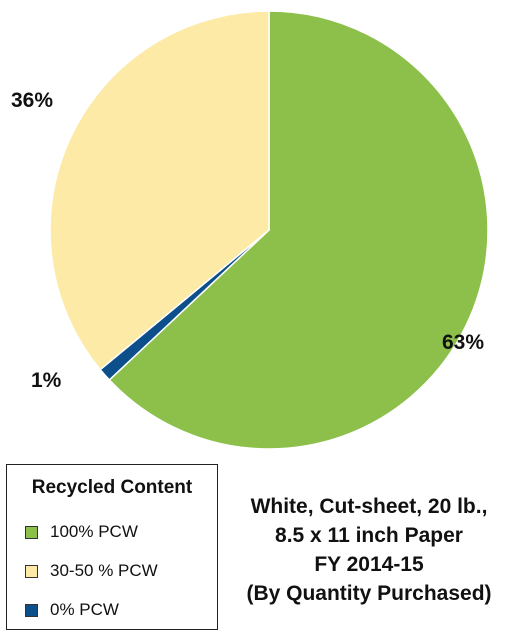 This screenshot has height=635, width=519. Describe the element at coordinates (112, 487) in the screenshot. I see `legend-title: Recycled Content` at that location.